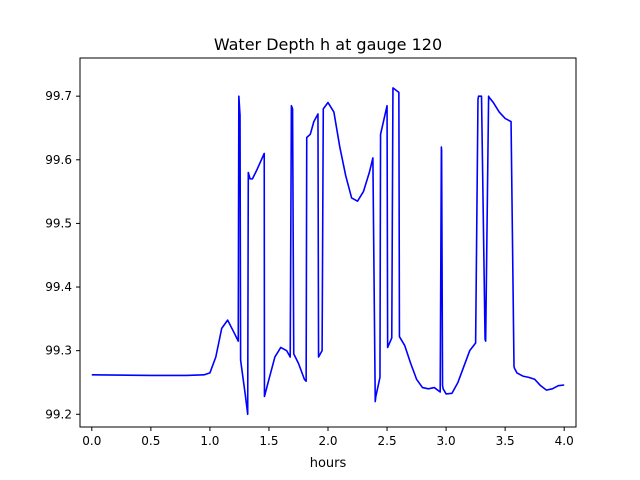 The image size is (640, 480). Describe the element at coordinates (58, 96) in the screenshot. I see `y-tick-label: 99.7` at that location.